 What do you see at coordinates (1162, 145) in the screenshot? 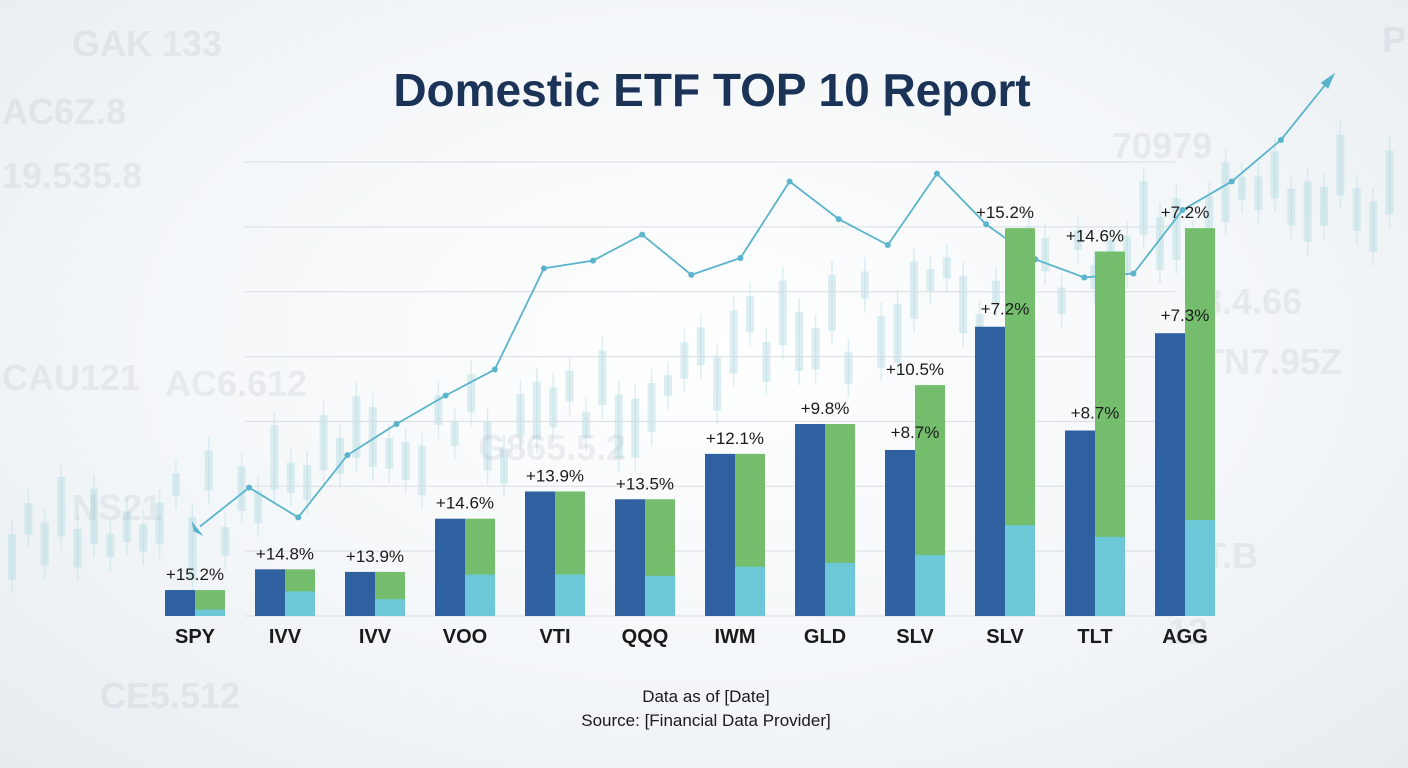
I see `bg-number-7: 70979` at bounding box center [1162, 145].